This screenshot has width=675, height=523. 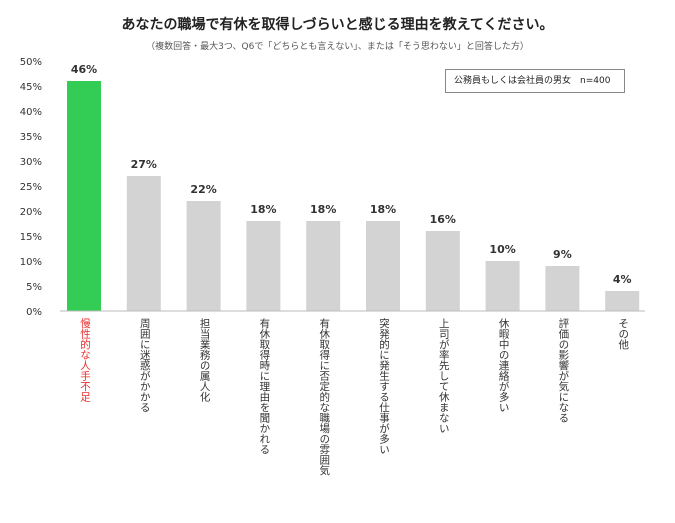 I want to click on bar-value-label: 22%, so click(x=203, y=189).